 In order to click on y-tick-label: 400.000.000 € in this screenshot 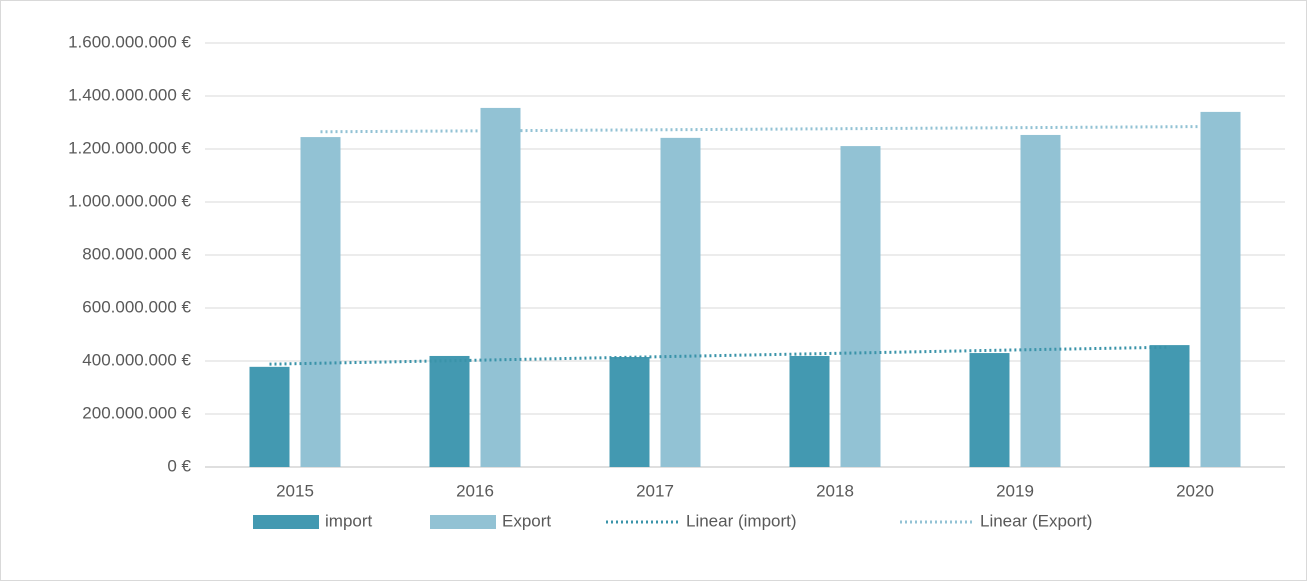, I will do `click(136, 359)`.